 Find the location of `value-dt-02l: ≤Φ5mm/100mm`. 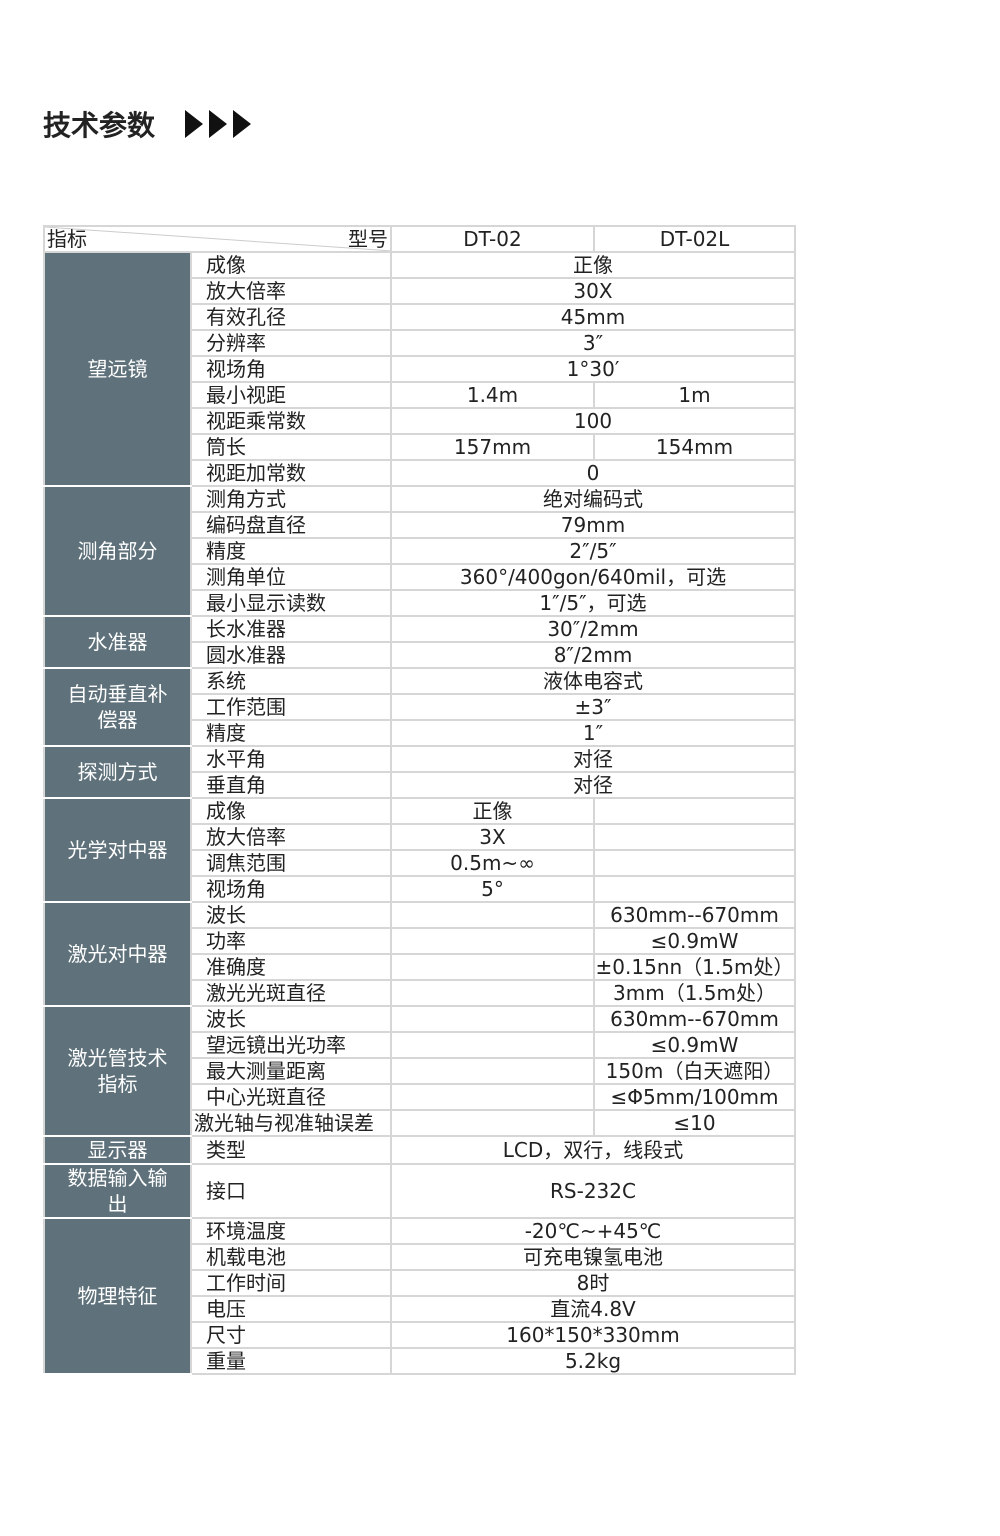

value-dt-02l: ≤Φ5mm/100mm is located at coordinates (694, 1097).